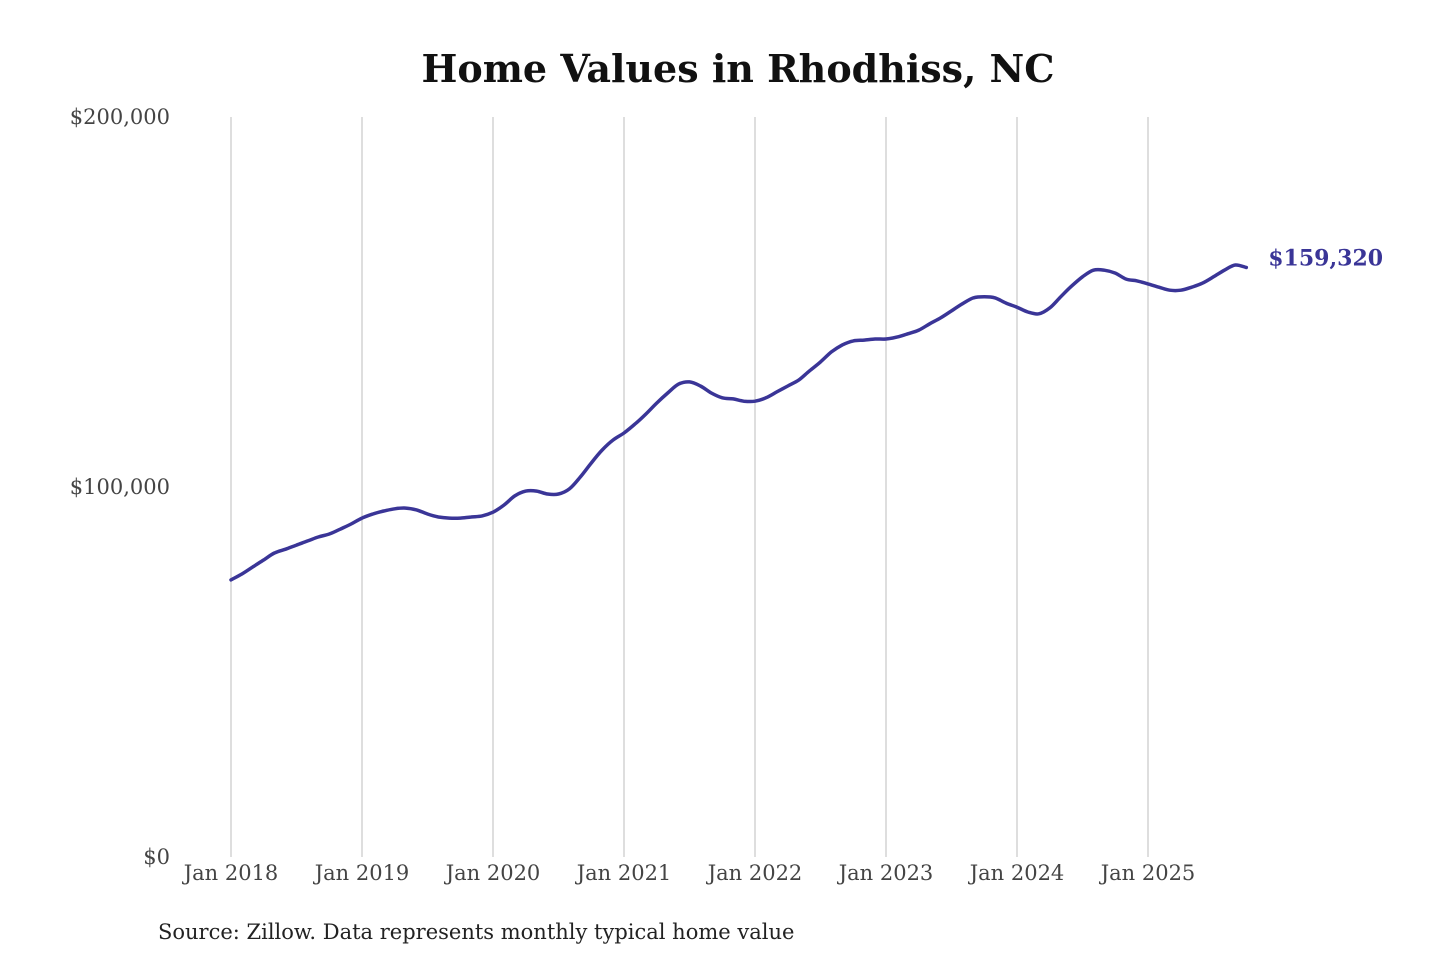  Describe the element at coordinates (230, 873) in the screenshot. I see `x-tick-label: Jan 2018` at that location.